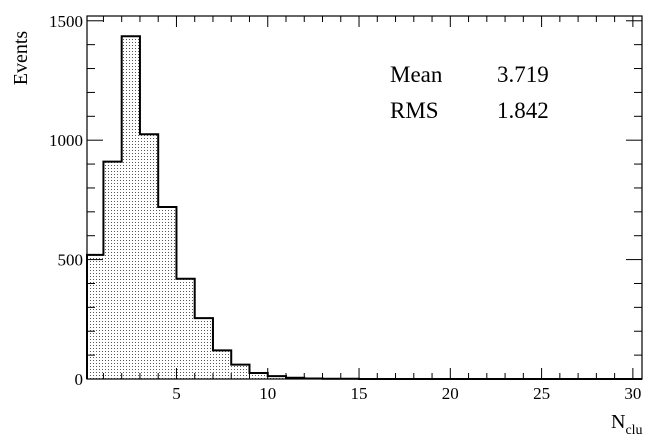 Image resolution: width=653 pixels, height=439 pixels. What do you see at coordinates (469, 92) in the screenshot?
I see `stats-box: Mean 3.719 RMS 1.842` at bounding box center [469, 92].